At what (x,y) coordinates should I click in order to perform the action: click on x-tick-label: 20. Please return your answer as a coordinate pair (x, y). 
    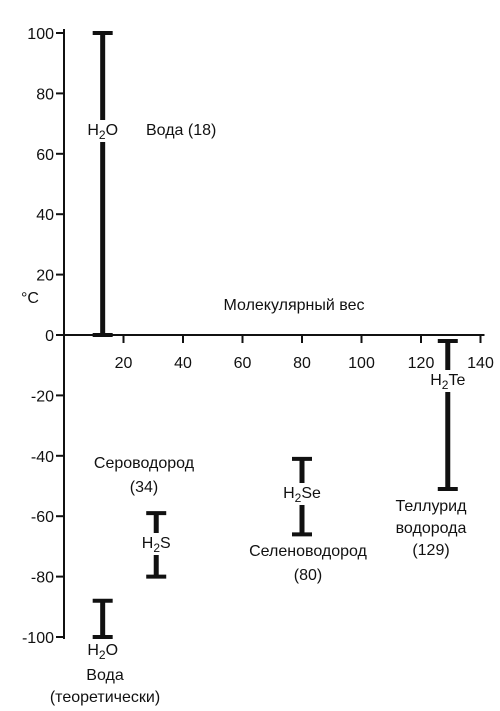
    Looking at the image, I should click on (124, 363).